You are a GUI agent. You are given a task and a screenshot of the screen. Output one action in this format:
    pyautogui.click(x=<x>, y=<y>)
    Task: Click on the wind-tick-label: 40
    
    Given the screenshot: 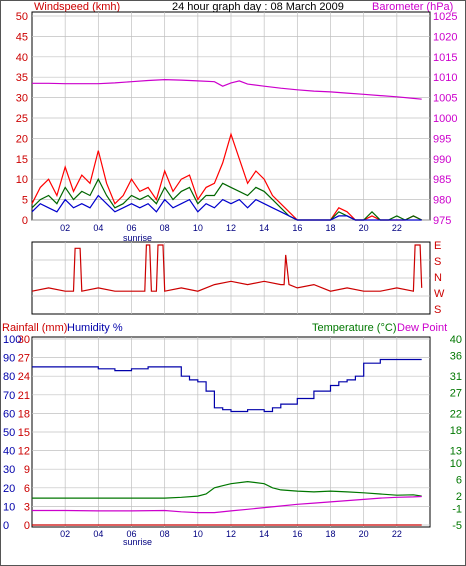 What is the action you would take?
    pyautogui.click(x=22, y=58)
    